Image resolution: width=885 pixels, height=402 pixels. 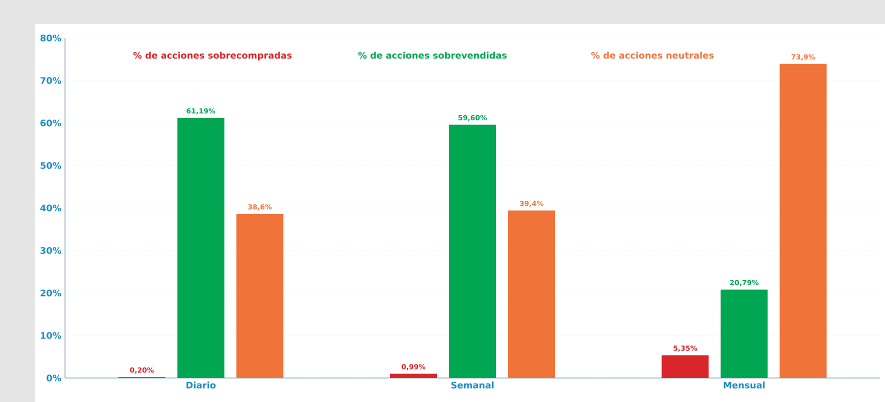 What do you see at coordinates (51, 38) in the screenshot?
I see `y-tick-label: 80%` at bounding box center [51, 38].